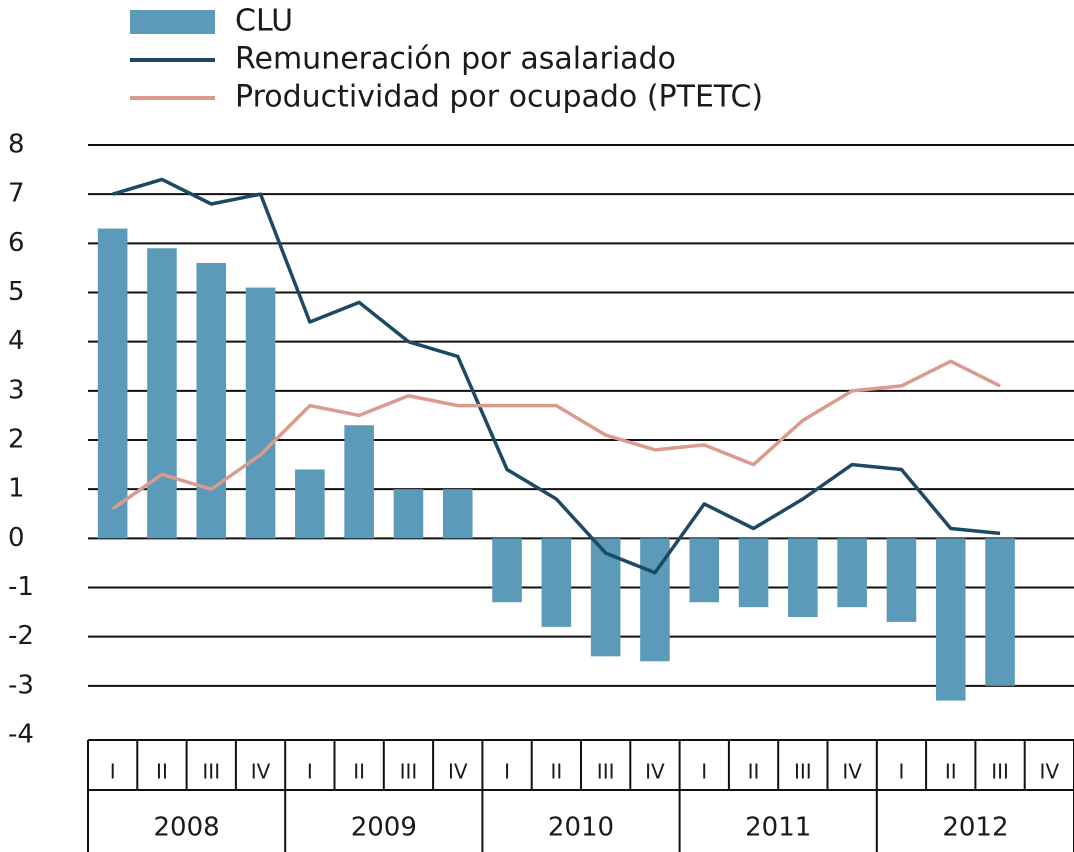 This screenshot has height=852, width=1074. Describe the element at coordinates (16, 194) in the screenshot. I see `y-tick-label: 7` at that location.